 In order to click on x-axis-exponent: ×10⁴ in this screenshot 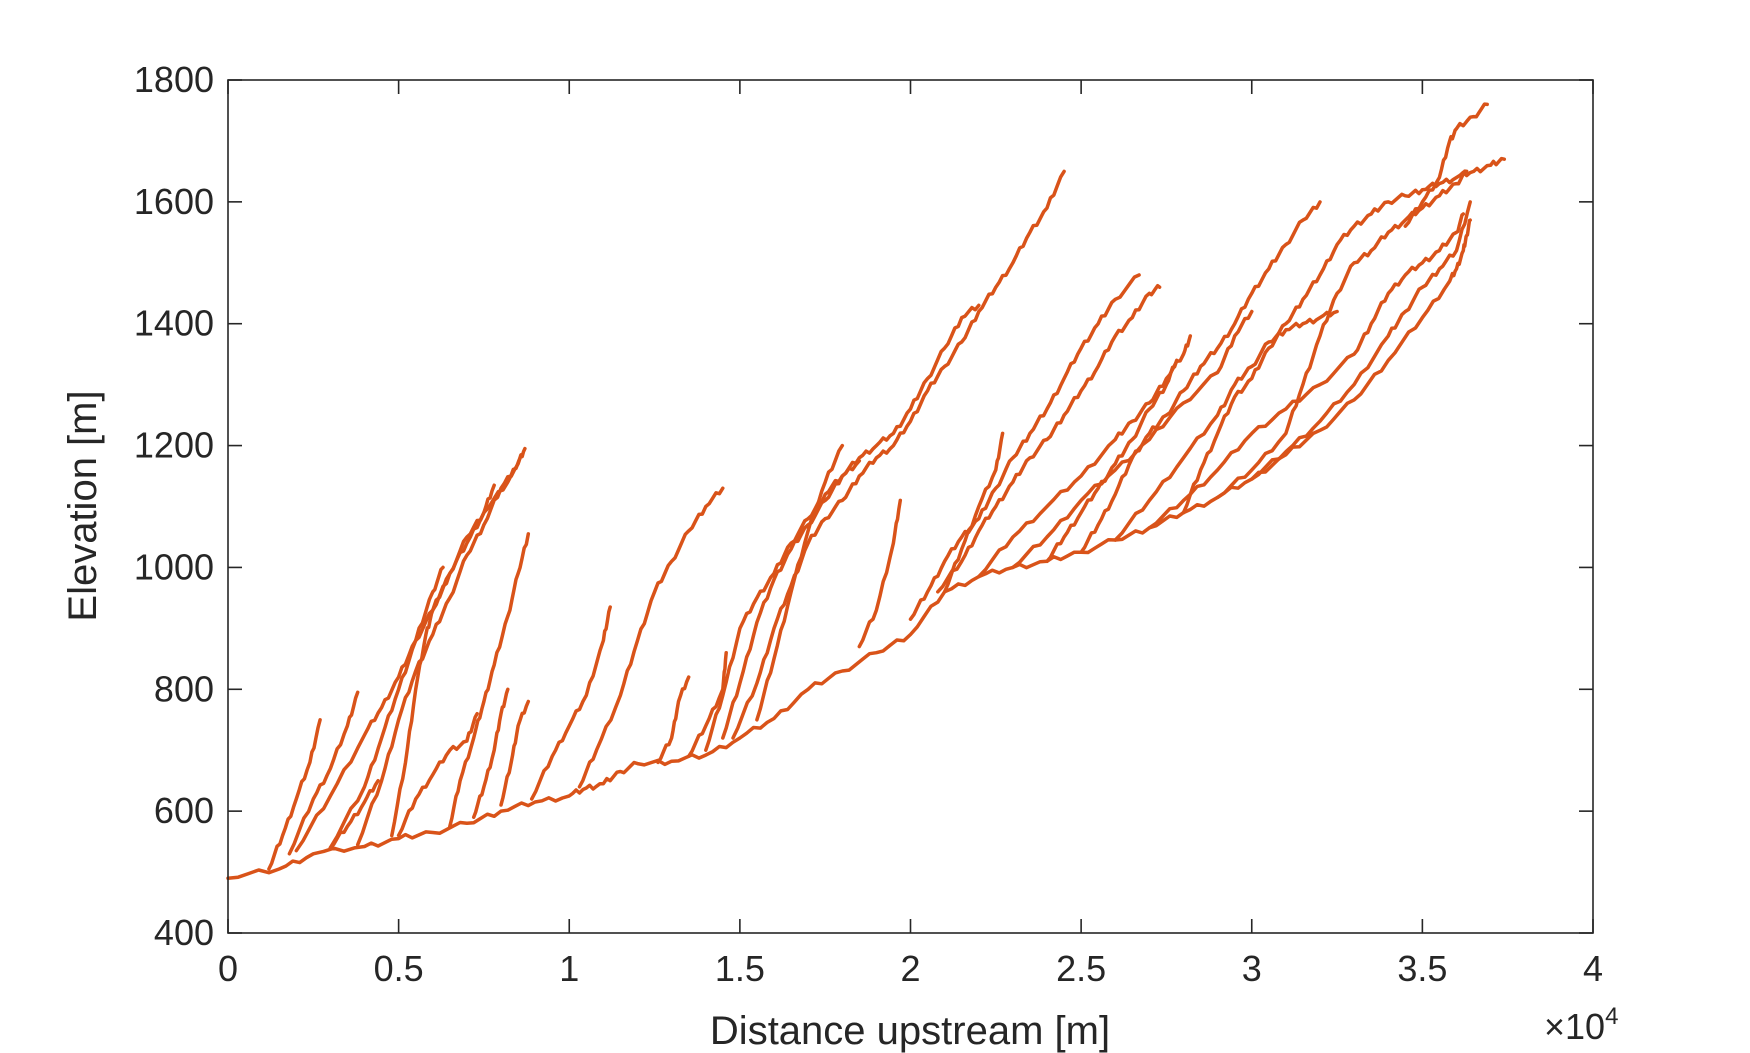, I will do `click(1581, 1025)`.